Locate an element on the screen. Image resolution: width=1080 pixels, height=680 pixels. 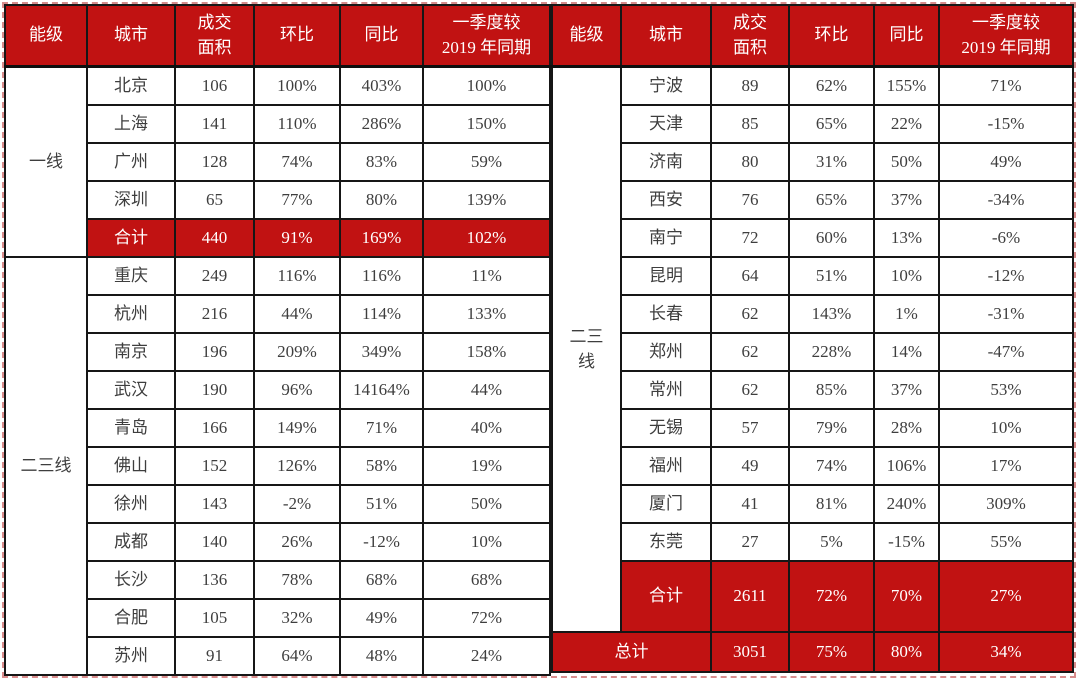
city-cell: 广州 is located at coordinates (131, 162).